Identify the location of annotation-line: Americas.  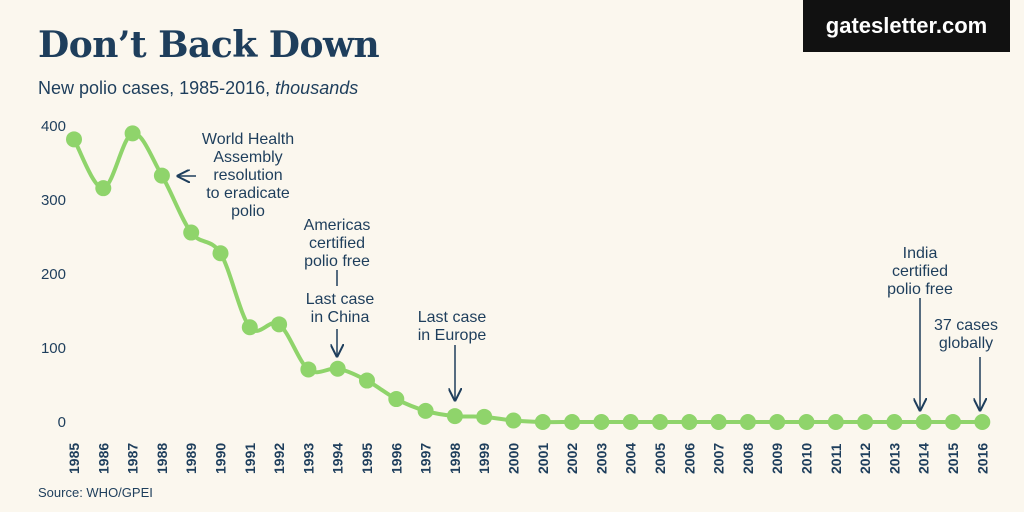
(337, 225).